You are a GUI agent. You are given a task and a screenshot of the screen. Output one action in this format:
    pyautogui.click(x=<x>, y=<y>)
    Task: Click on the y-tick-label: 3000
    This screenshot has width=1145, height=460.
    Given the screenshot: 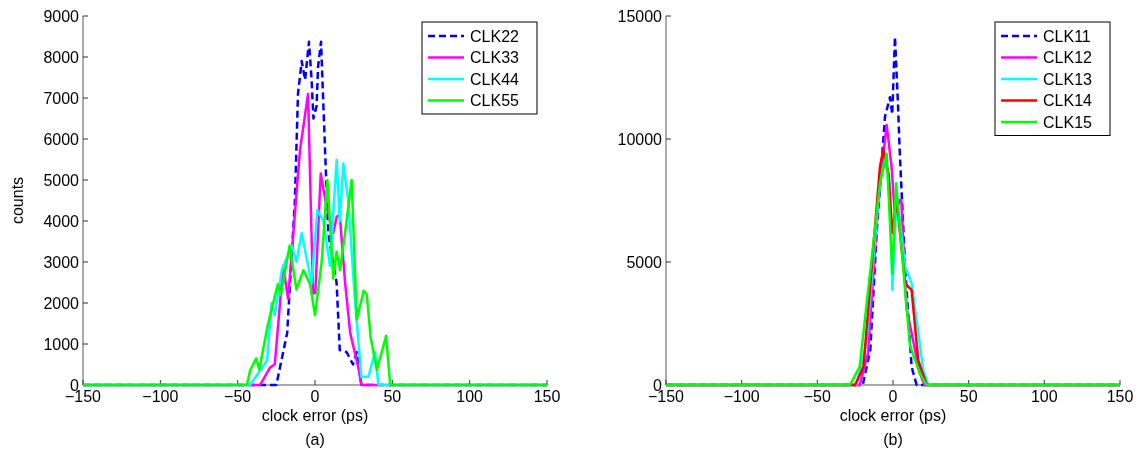 What is the action you would take?
    pyautogui.click(x=61, y=262)
    